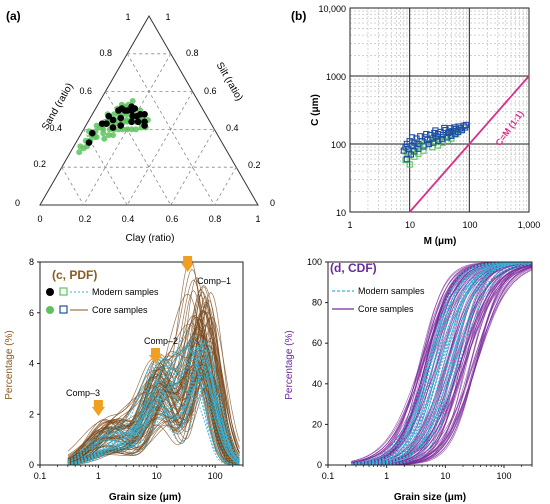 The image size is (550, 504). I want to click on ternary-bottom-tick-5: 0.8, so click(215, 219).